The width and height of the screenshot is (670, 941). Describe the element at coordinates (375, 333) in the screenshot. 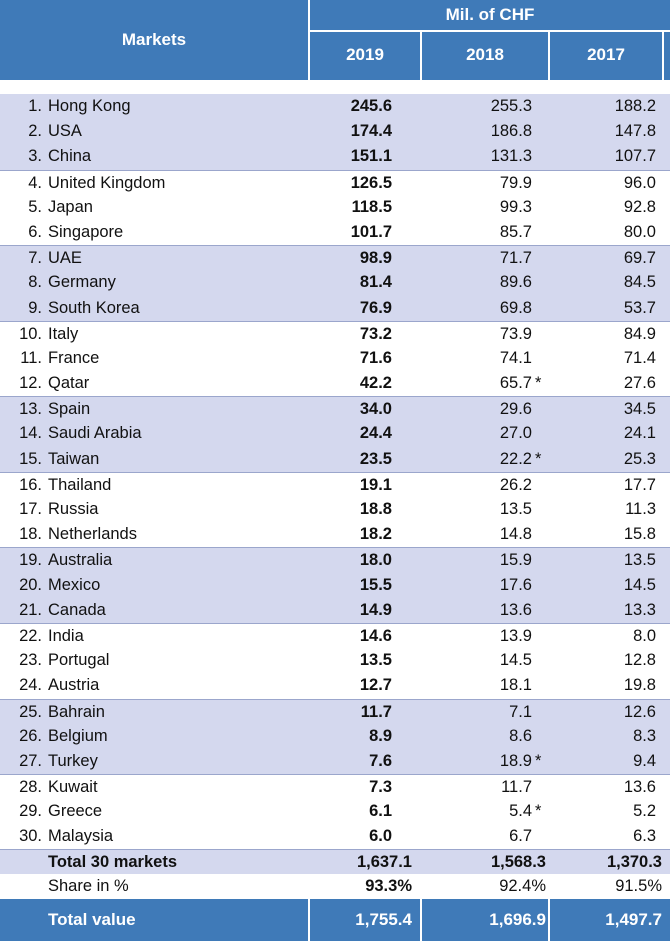

I see `value-2019: 73.2` at that location.